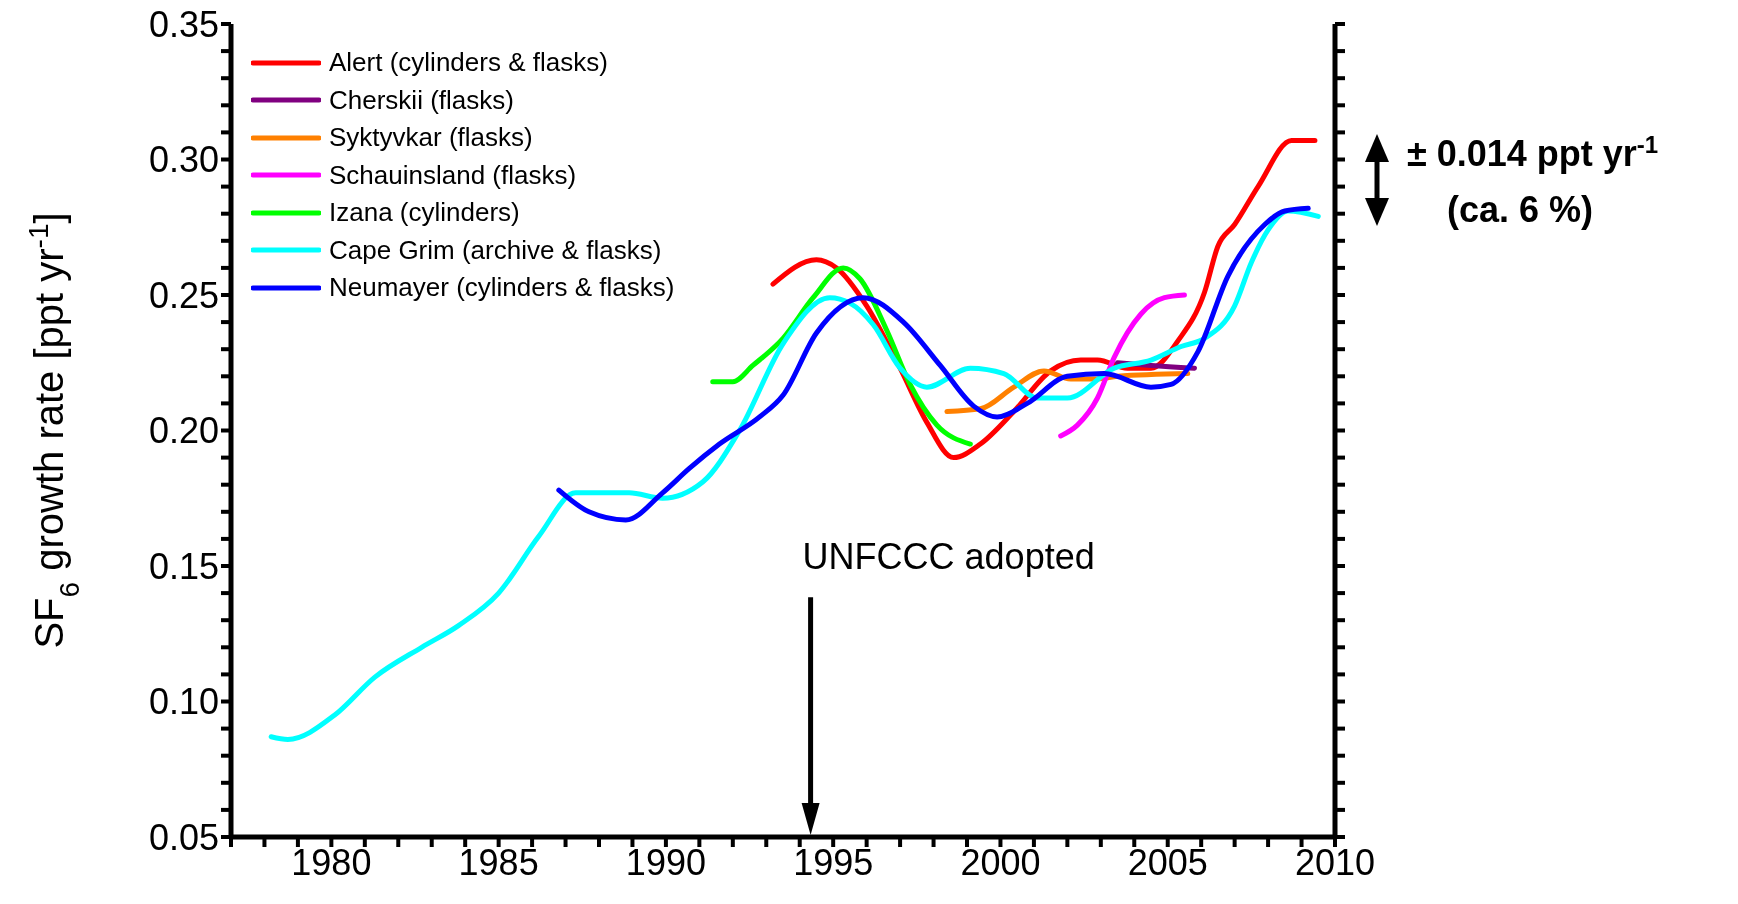 Image resolution: width=1738 pixels, height=904 pixels. What do you see at coordinates (1000, 862) in the screenshot?
I see `x-tick-label: 2000` at bounding box center [1000, 862].